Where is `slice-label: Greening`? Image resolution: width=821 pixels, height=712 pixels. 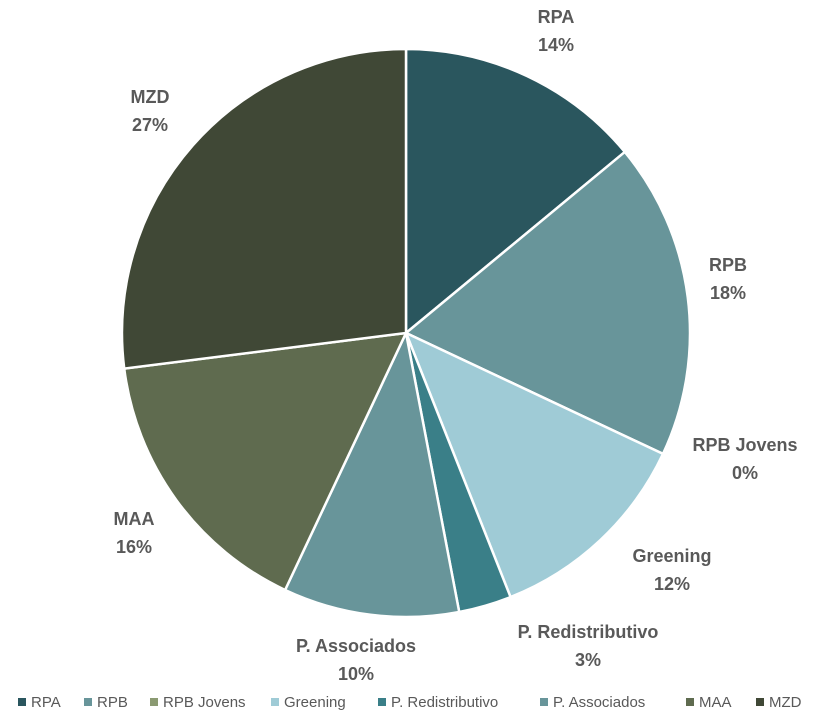
slice-label: Greening is located at coordinates (671, 556).